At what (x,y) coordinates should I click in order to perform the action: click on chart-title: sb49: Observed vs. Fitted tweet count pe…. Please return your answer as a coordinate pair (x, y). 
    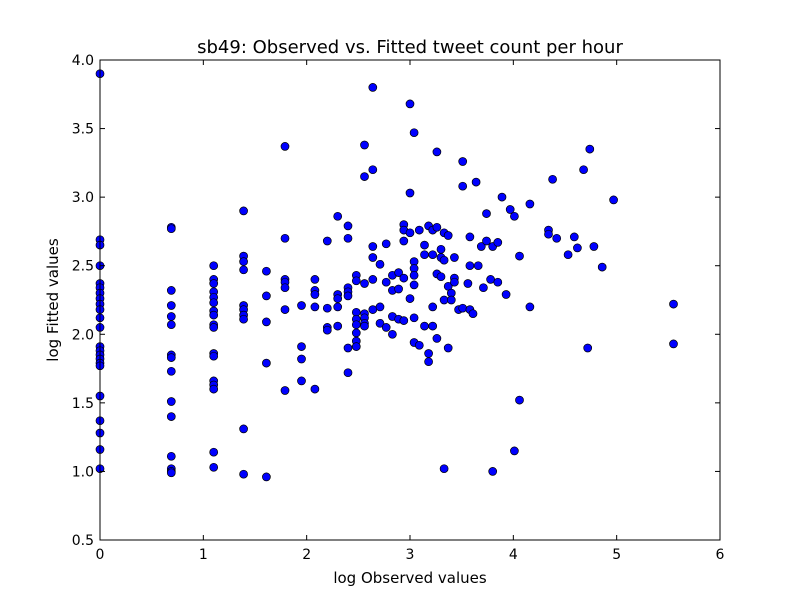
    Looking at the image, I should click on (410, 47).